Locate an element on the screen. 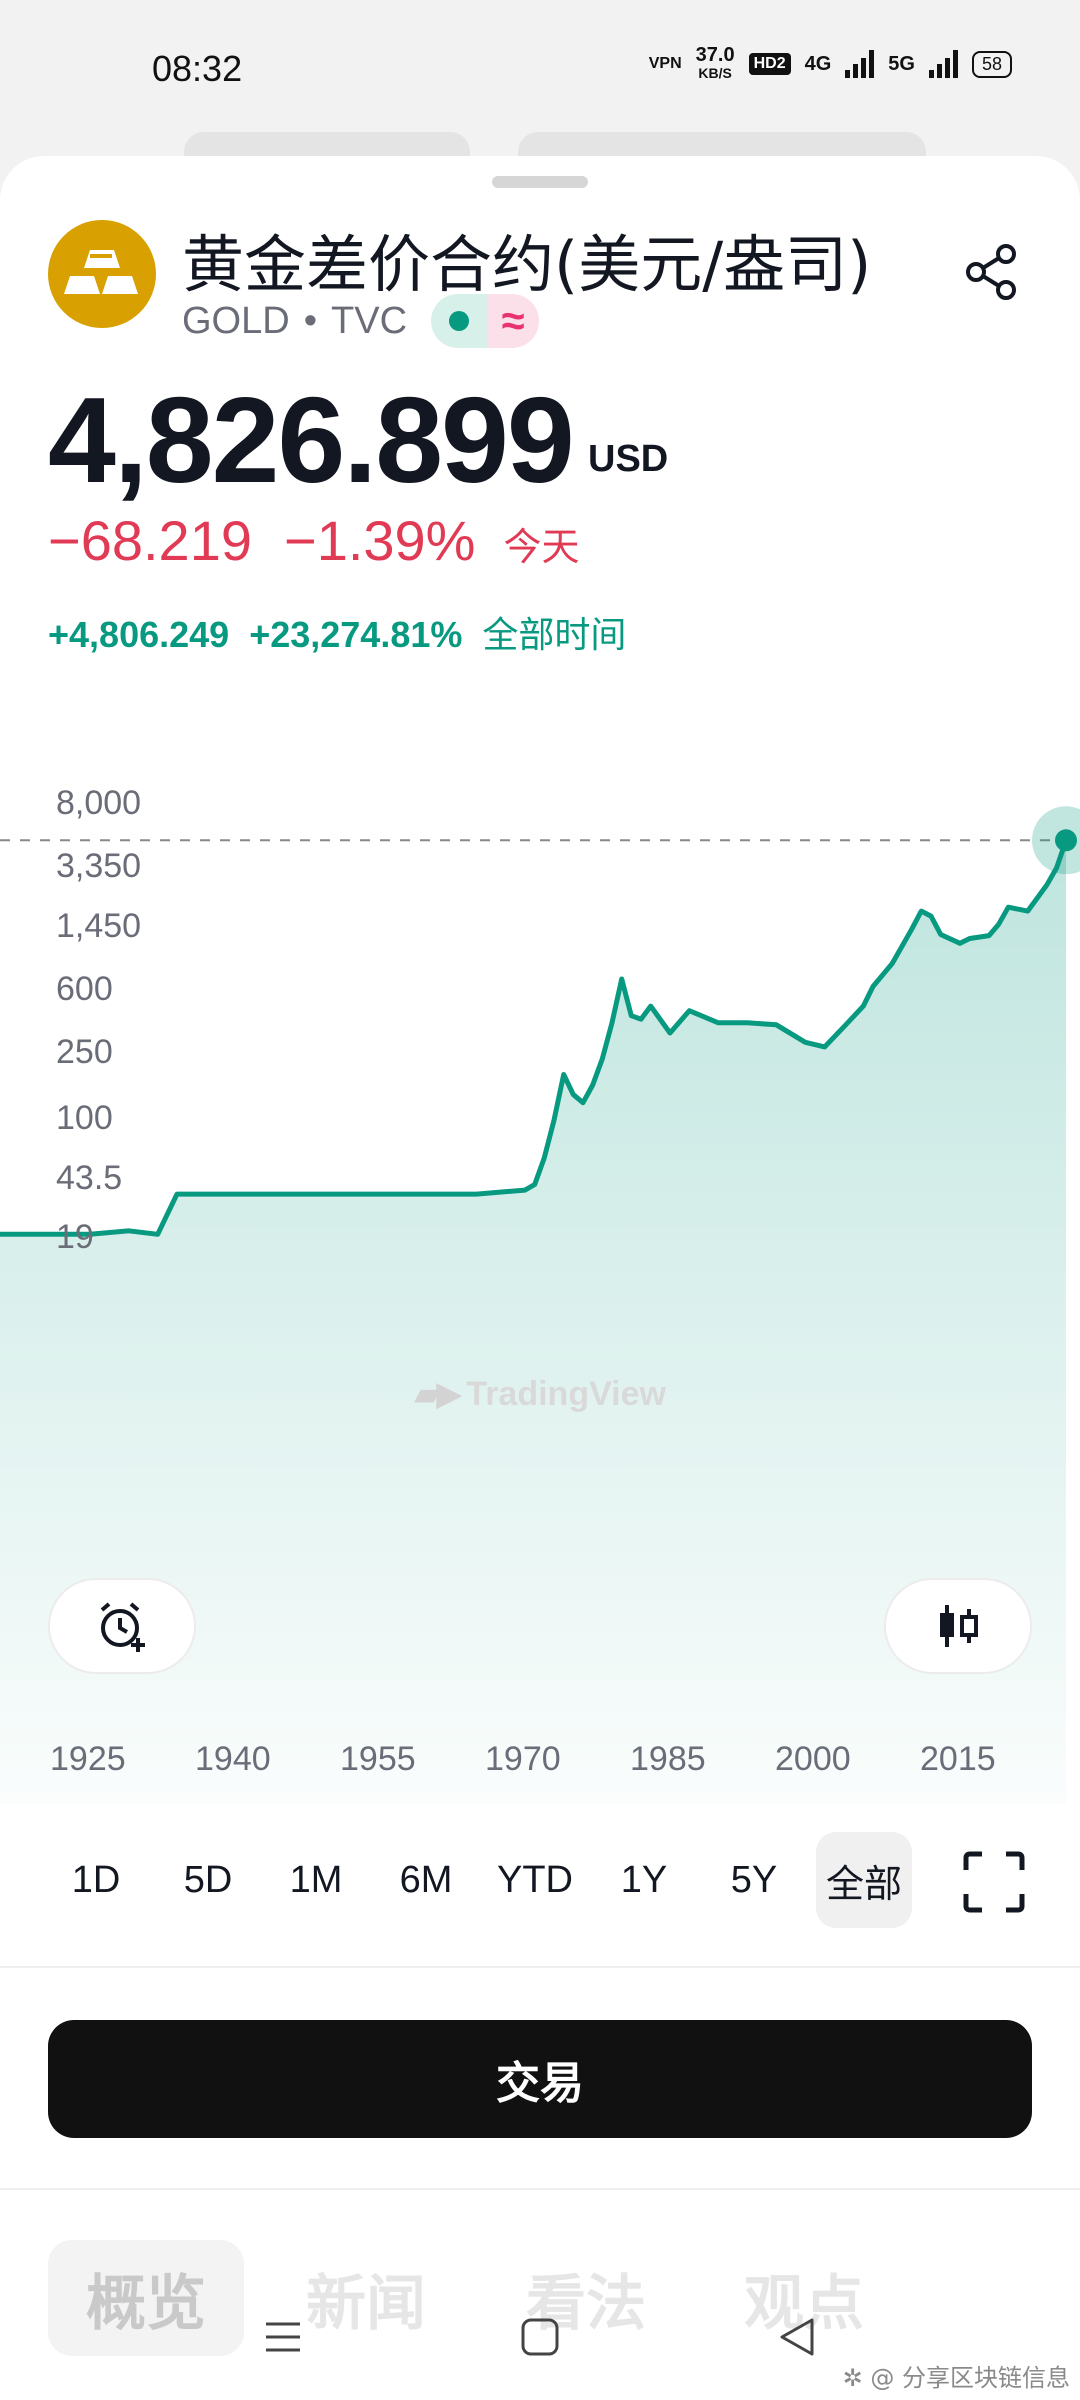 This screenshot has height=2400, width=1080. last-price: 4,826.899 is located at coordinates (311, 440).